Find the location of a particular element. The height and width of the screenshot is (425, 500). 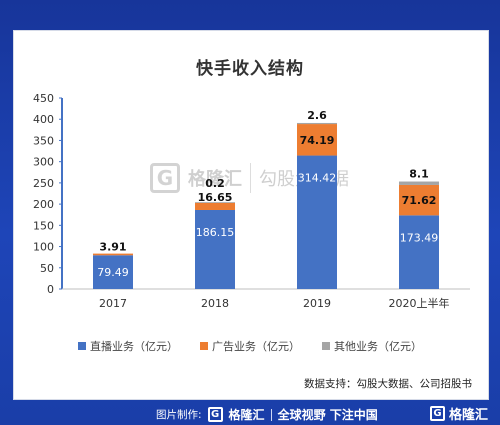

legend-item-other: 其他业务（亿元） is located at coordinates (372, 346).